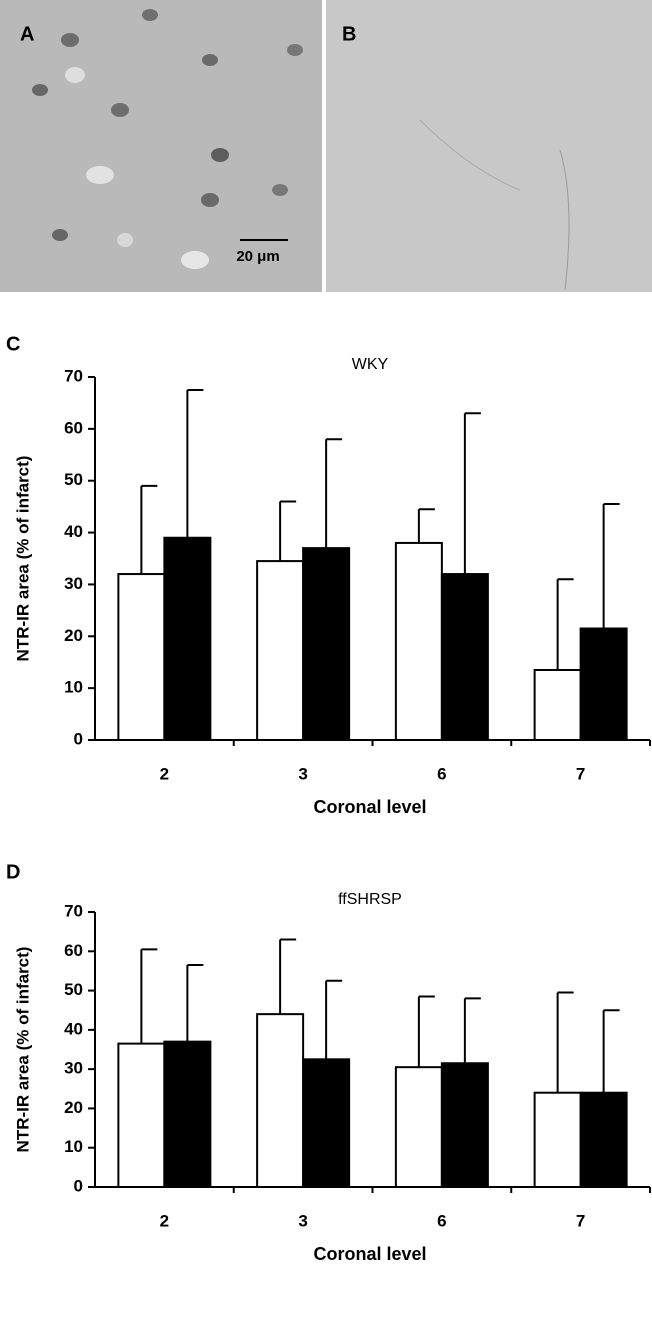 This screenshot has width=652, height=1327. What do you see at coordinates (161, 146) in the screenshot?
I see `micrograph-a: A 20 μm` at bounding box center [161, 146].